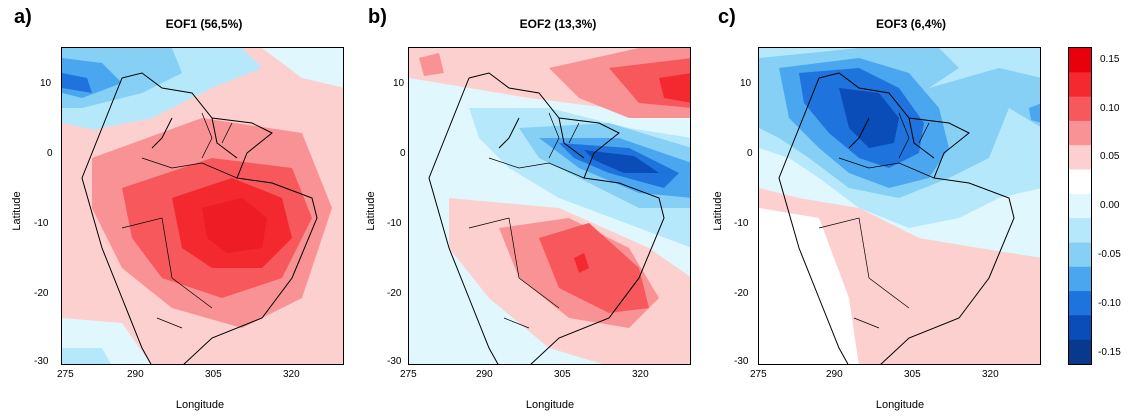  Describe the element at coordinates (41, 361) in the screenshot. I see `panel-a-ytick: -30` at that location.